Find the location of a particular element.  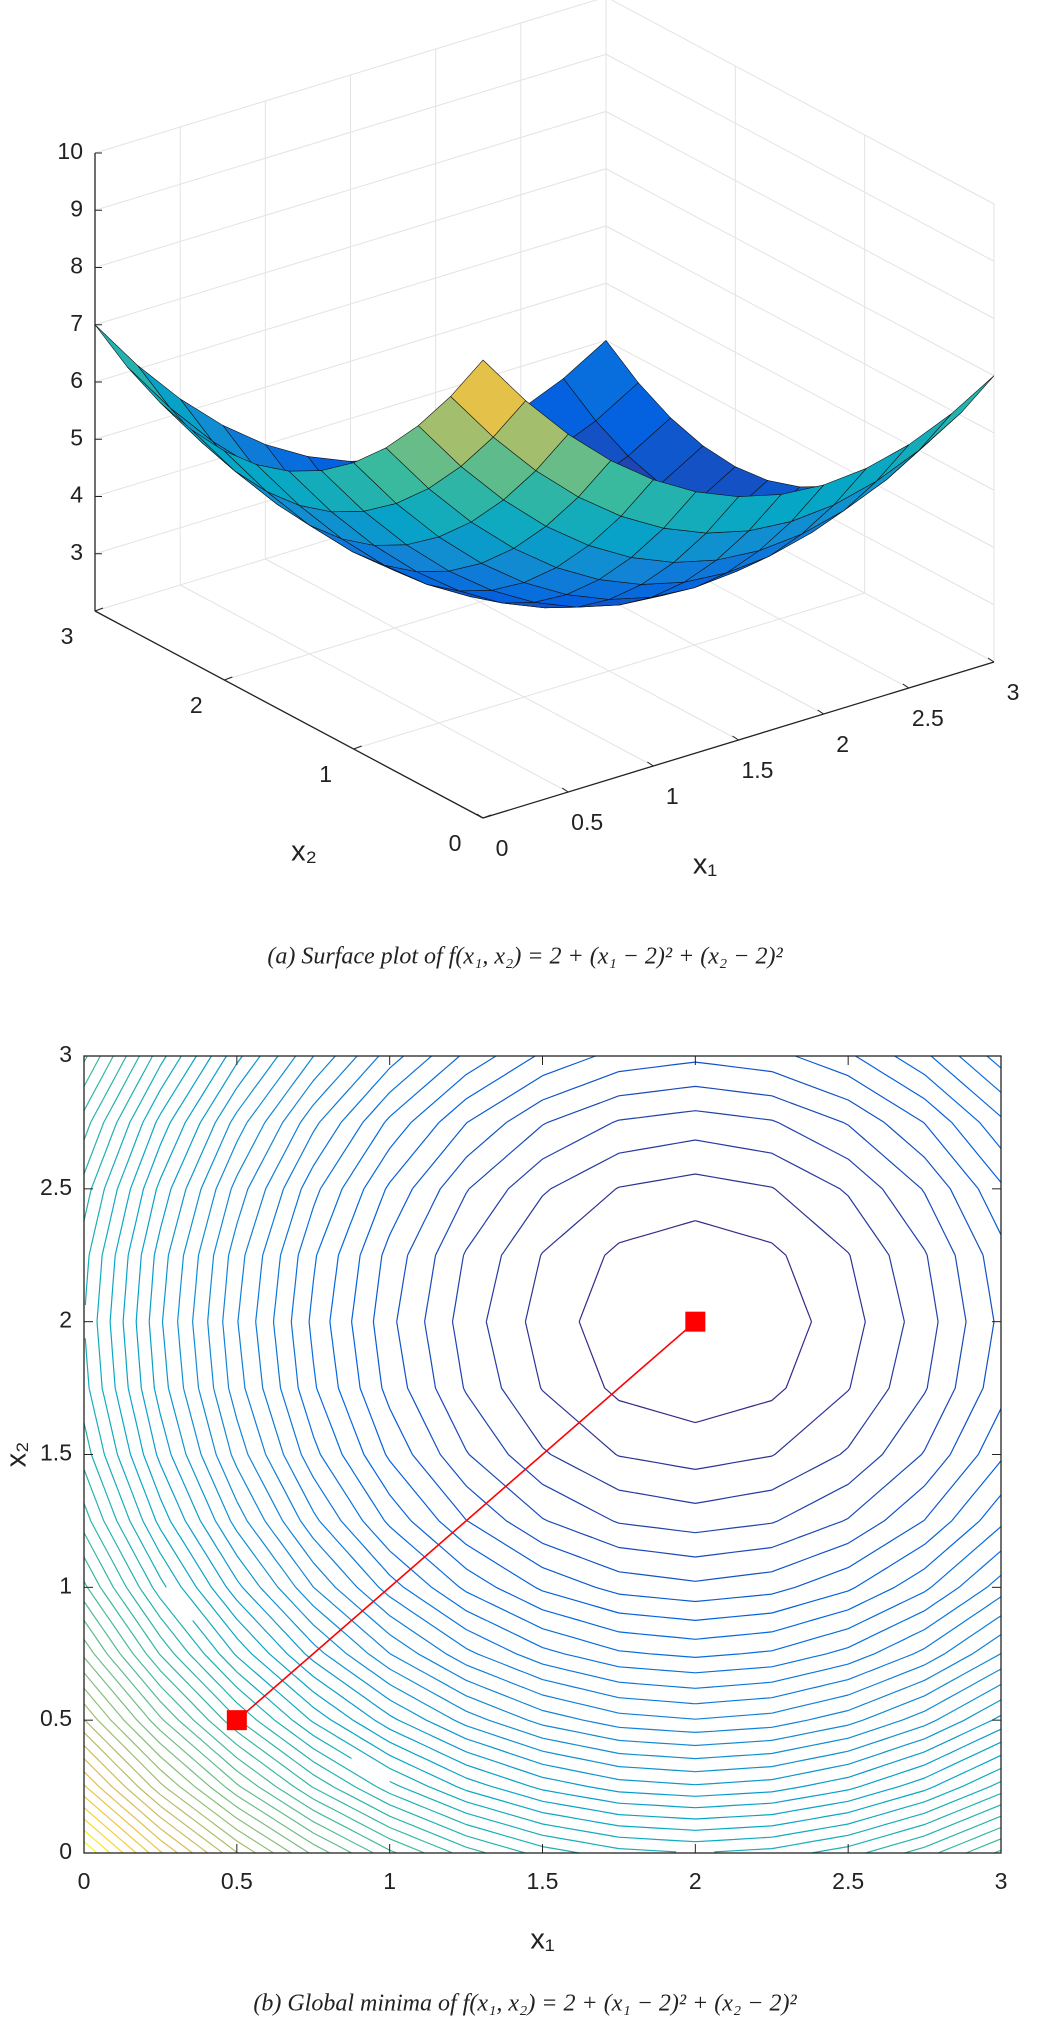

x-tick-label: 0.5 is located at coordinates (587, 822).